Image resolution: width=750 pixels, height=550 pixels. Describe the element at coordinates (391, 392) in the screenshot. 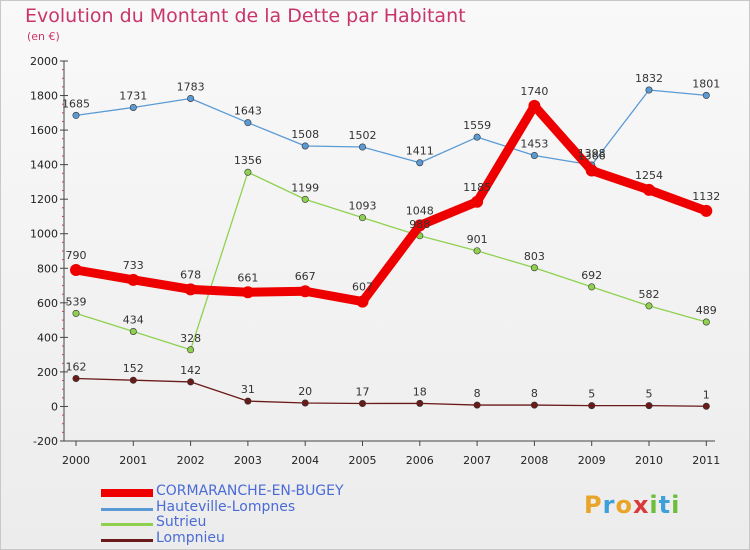

I see `series-line-lompnieu` at that location.